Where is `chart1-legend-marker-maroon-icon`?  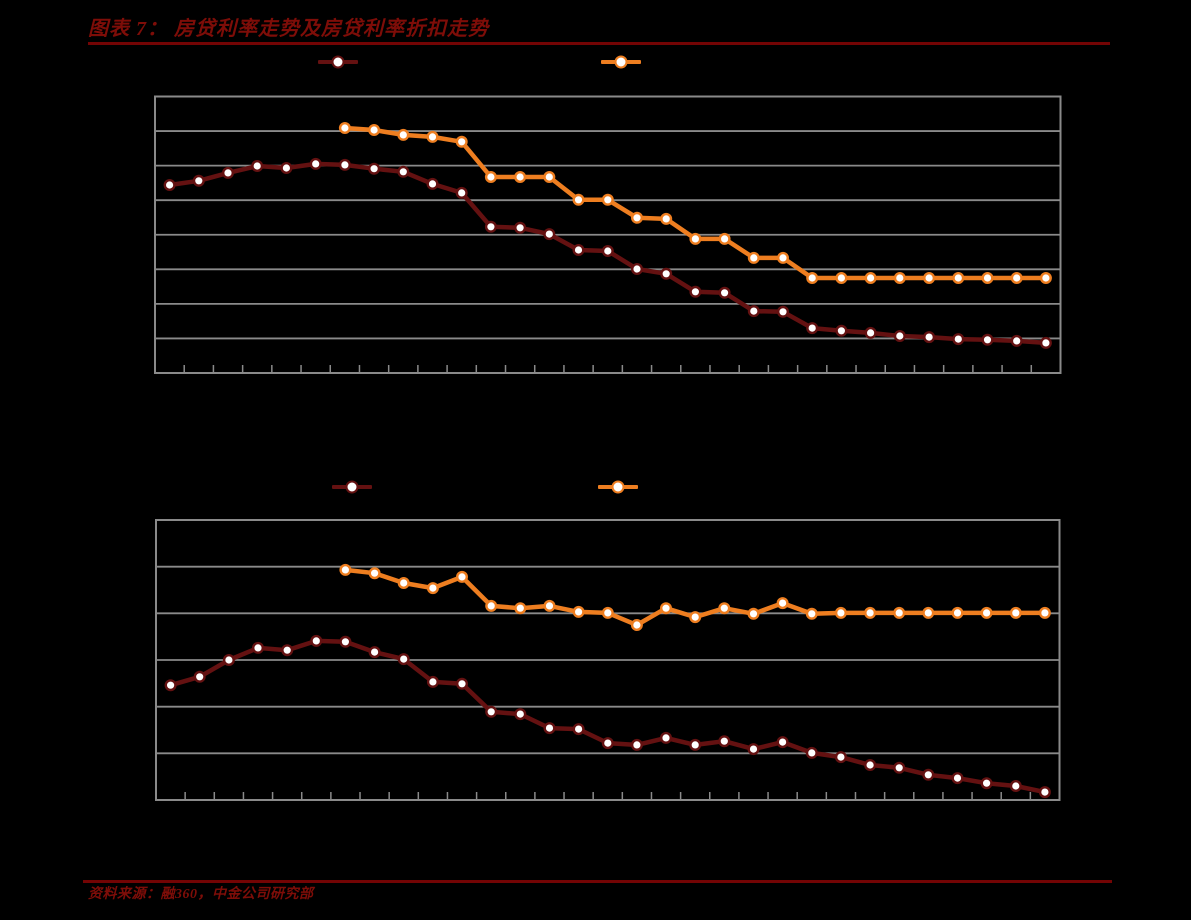 chart1-legend-marker-maroon-icon is located at coordinates (338, 62).